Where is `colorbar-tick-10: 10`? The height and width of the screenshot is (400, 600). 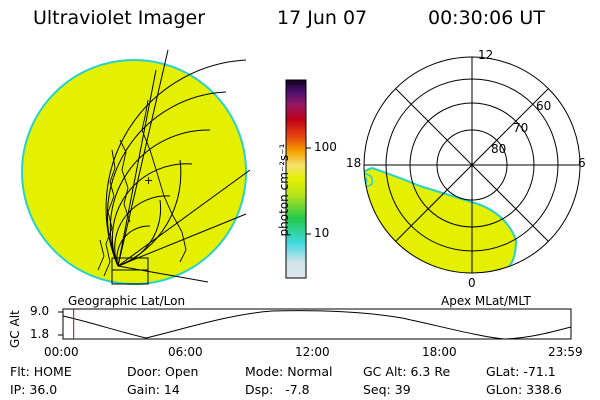 colorbar-tick-10: 10 is located at coordinates (322, 233).